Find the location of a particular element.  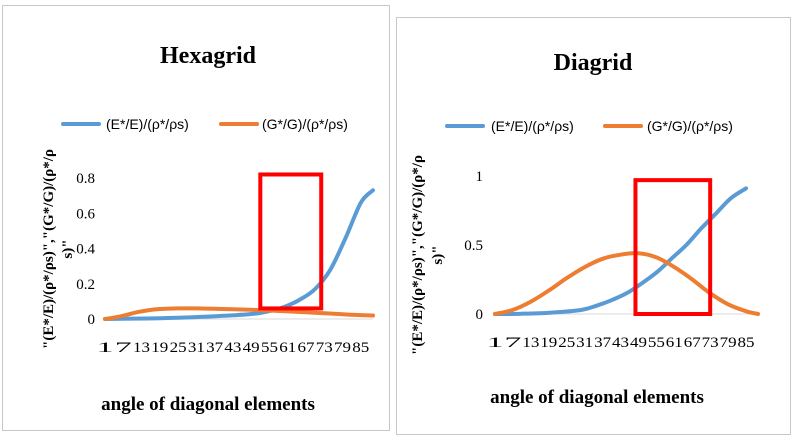

y-tick-label: 0.5 is located at coordinates (473, 246).